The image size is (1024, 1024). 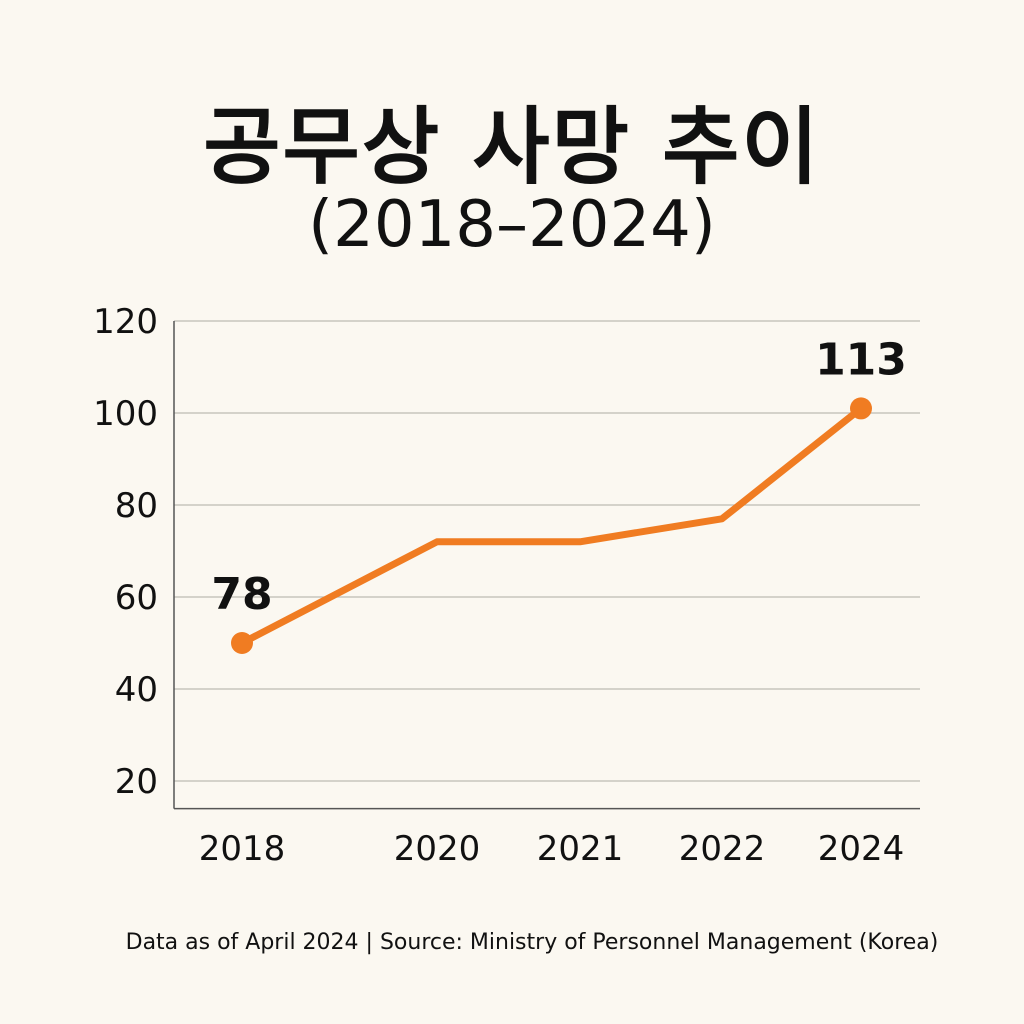 What do you see at coordinates (551, 525) in the screenshot?
I see `series-line` at bounding box center [551, 525].